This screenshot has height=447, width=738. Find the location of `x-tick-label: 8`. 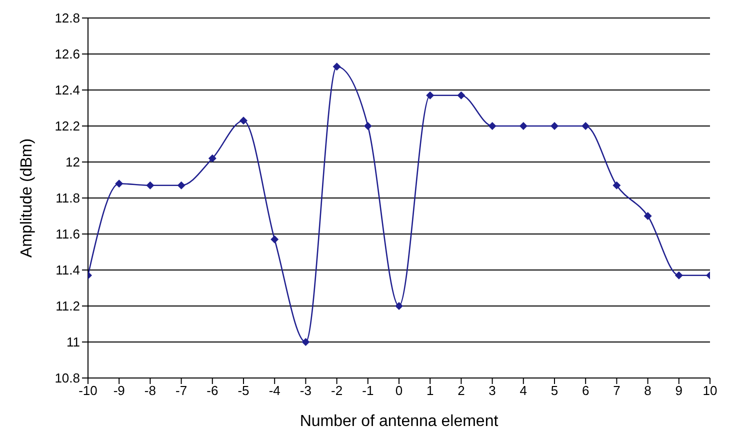

x-tick-label: 8 is located at coordinates (648, 390).